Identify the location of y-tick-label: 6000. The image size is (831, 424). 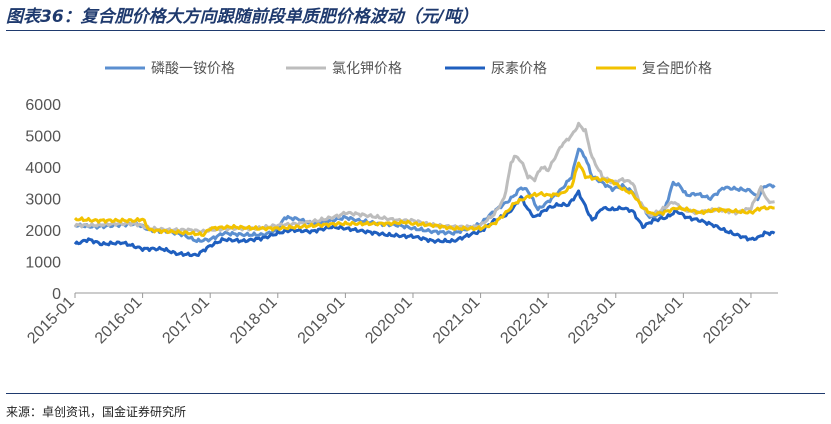
(43, 105).